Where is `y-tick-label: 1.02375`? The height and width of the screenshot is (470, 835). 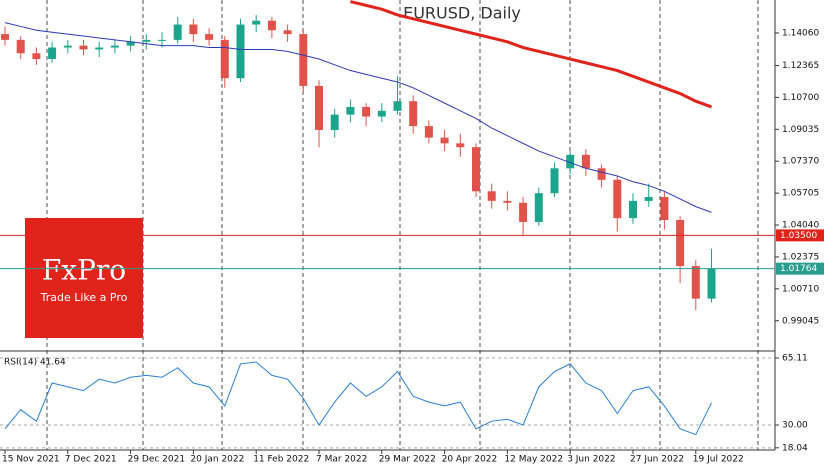
y-tick-label: 1.02375 is located at coordinates (800, 257).